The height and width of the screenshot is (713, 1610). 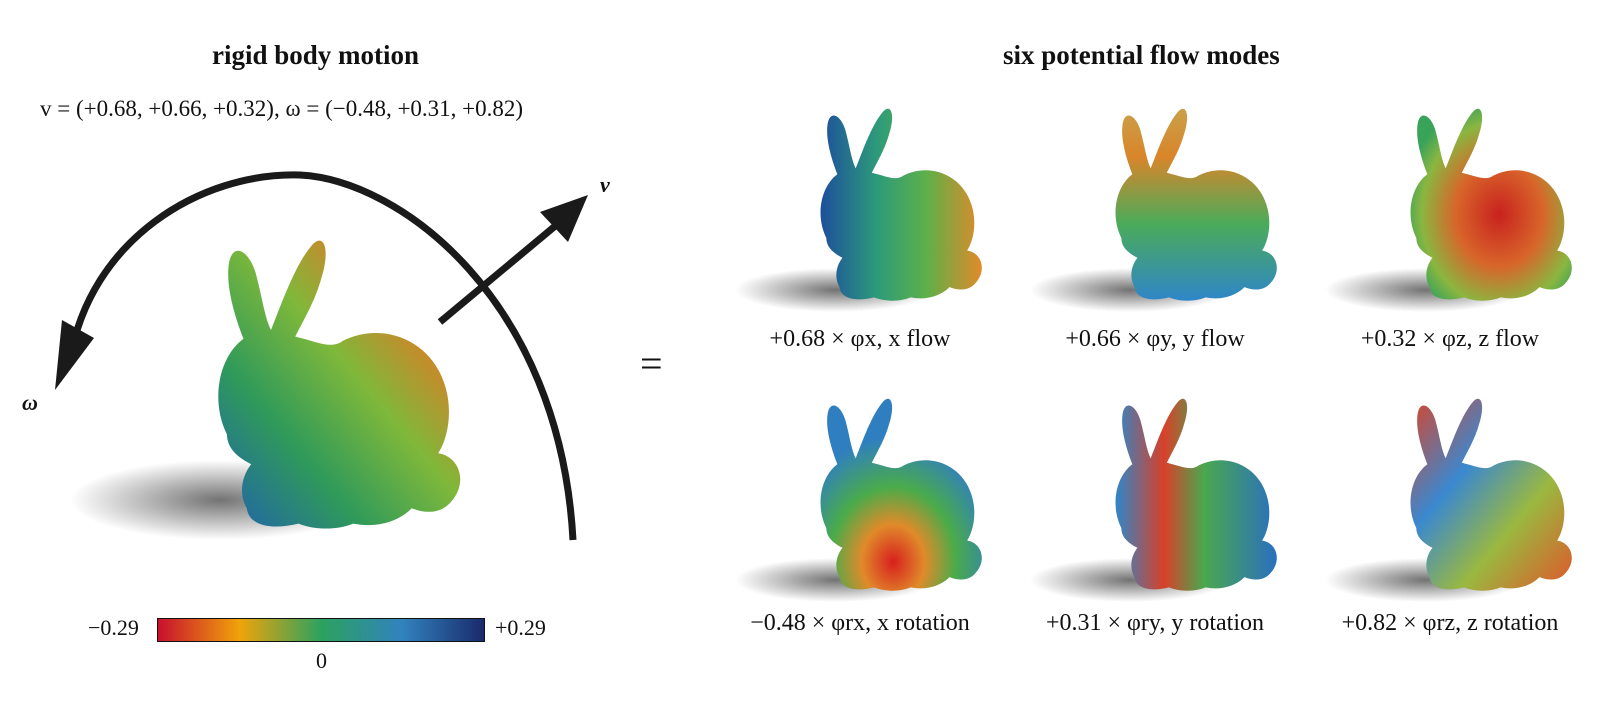 What do you see at coordinates (858, 500) in the screenshot?
I see `mode-bunny-x-rotation` at bounding box center [858, 500].